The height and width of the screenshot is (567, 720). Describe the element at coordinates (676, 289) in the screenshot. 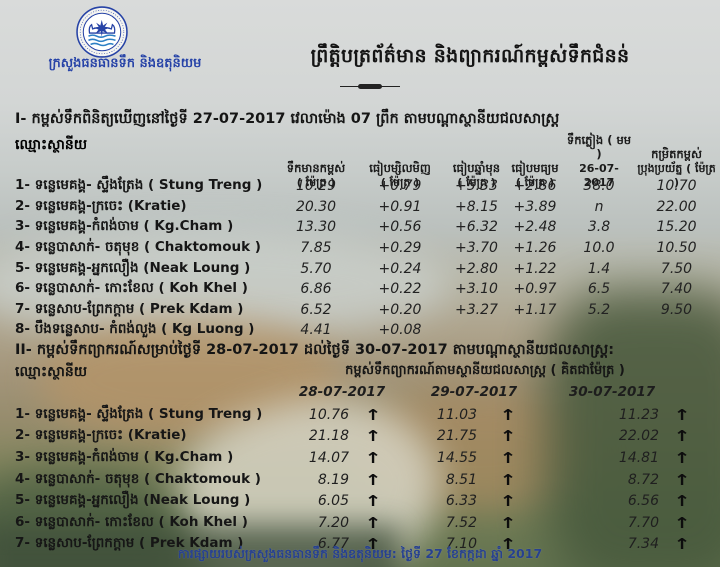

I see `alert-level: 7.40` at that location.